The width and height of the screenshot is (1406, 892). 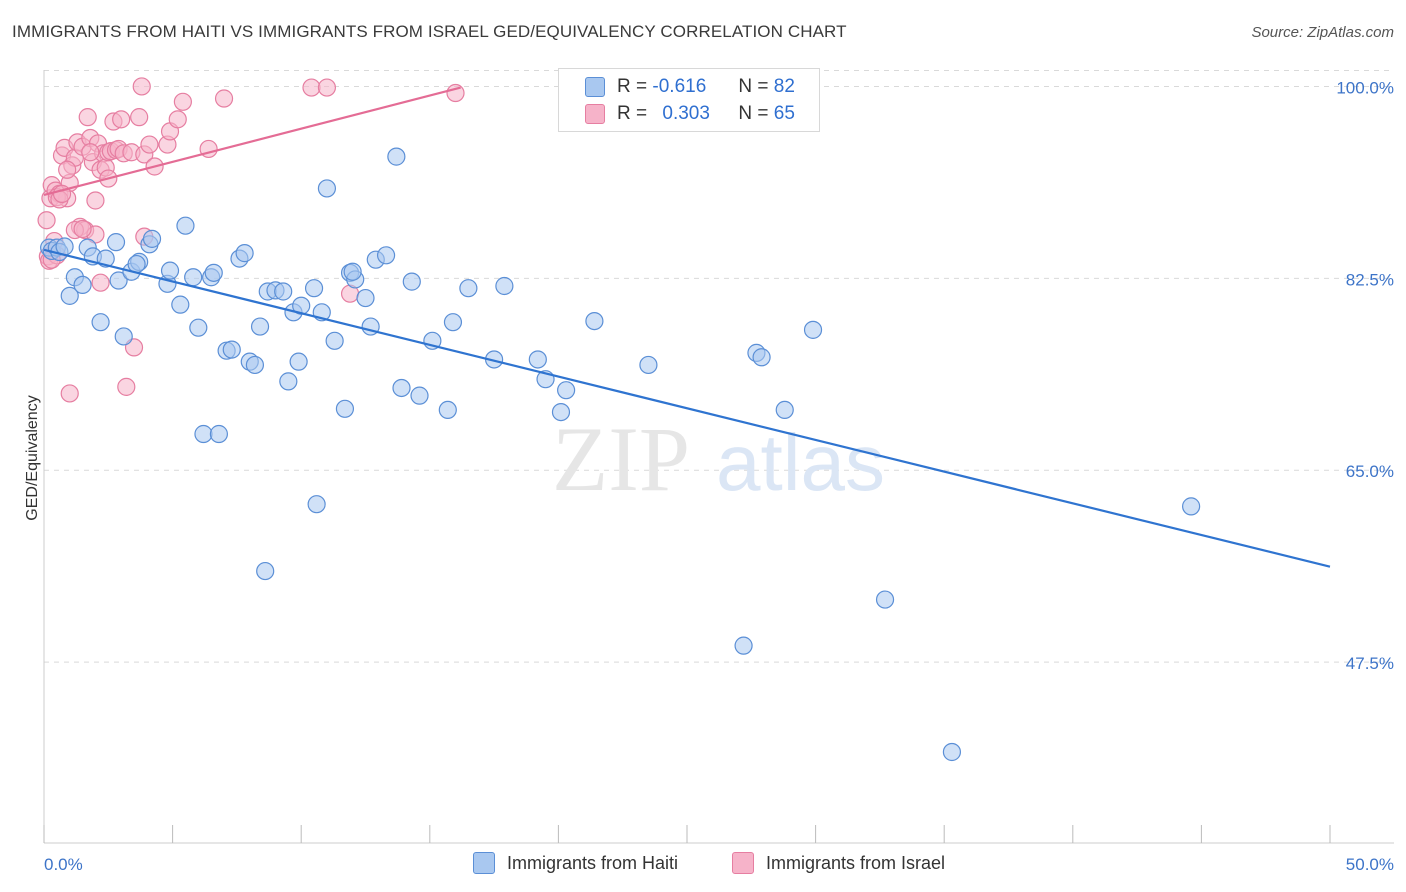 What do you see at coordinates (753, 86) in the screenshot?
I see `haiti-n-label: N =` at bounding box center [753, 86].